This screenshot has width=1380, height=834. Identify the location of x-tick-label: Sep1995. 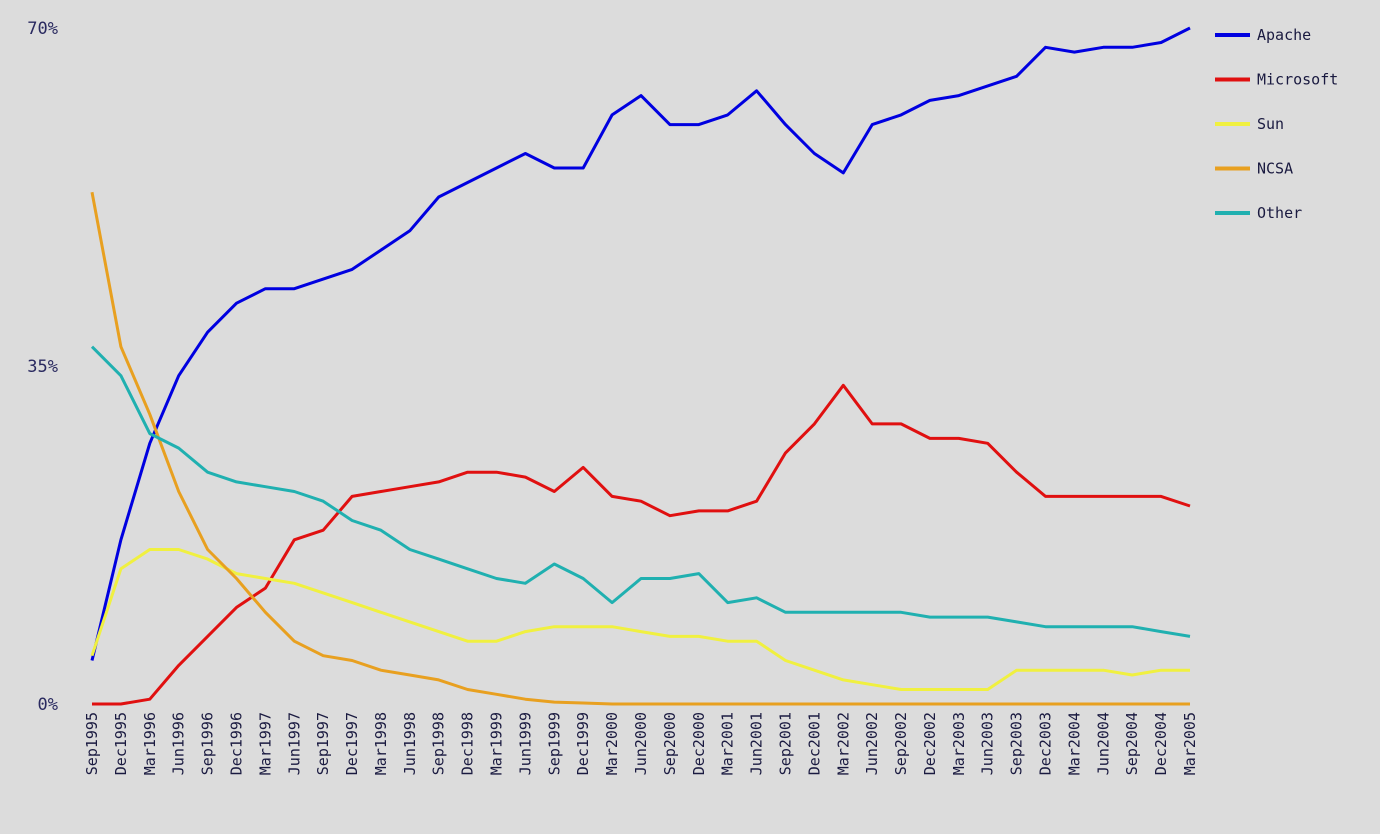
(92, 743).